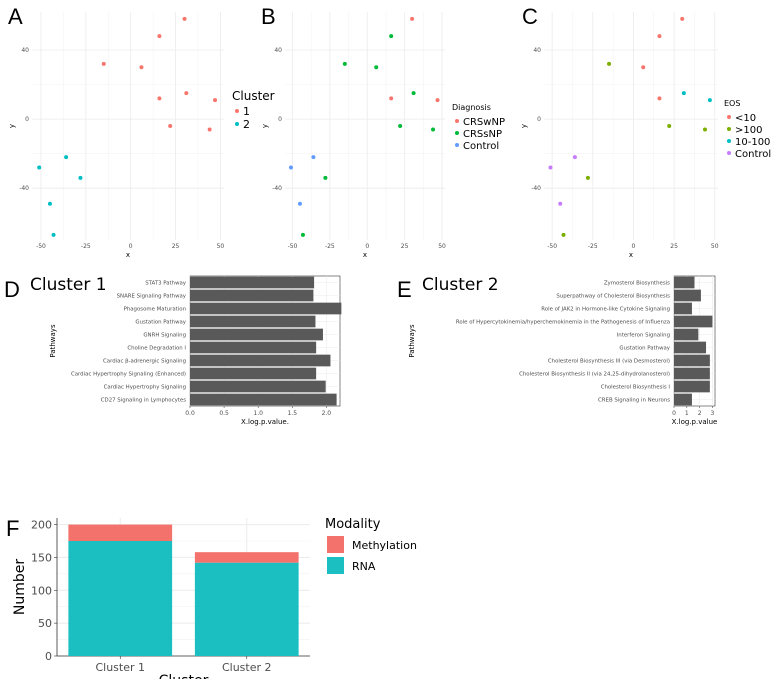  What do you see at coordinates (636, 388) in the screenshot?
I see `category-label: Cholesterol Biosynthesis I` at bounding box center [636, 388].